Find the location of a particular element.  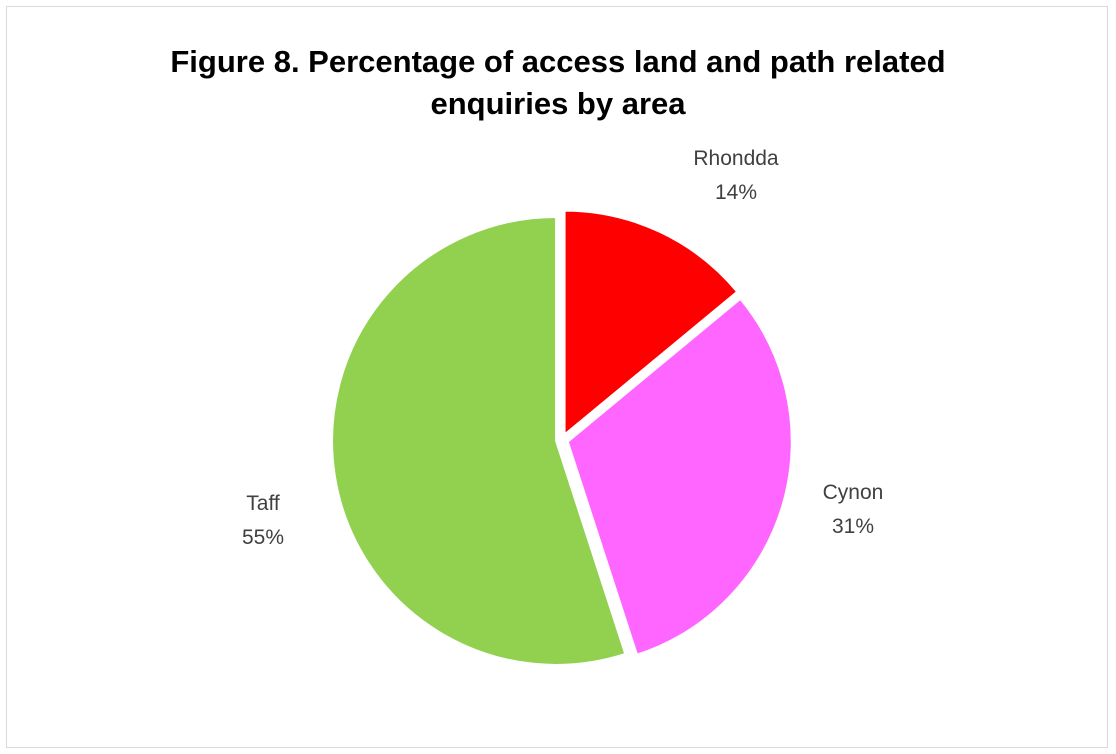

slice-label-taff: Taff is located at coordinates (263, 503).